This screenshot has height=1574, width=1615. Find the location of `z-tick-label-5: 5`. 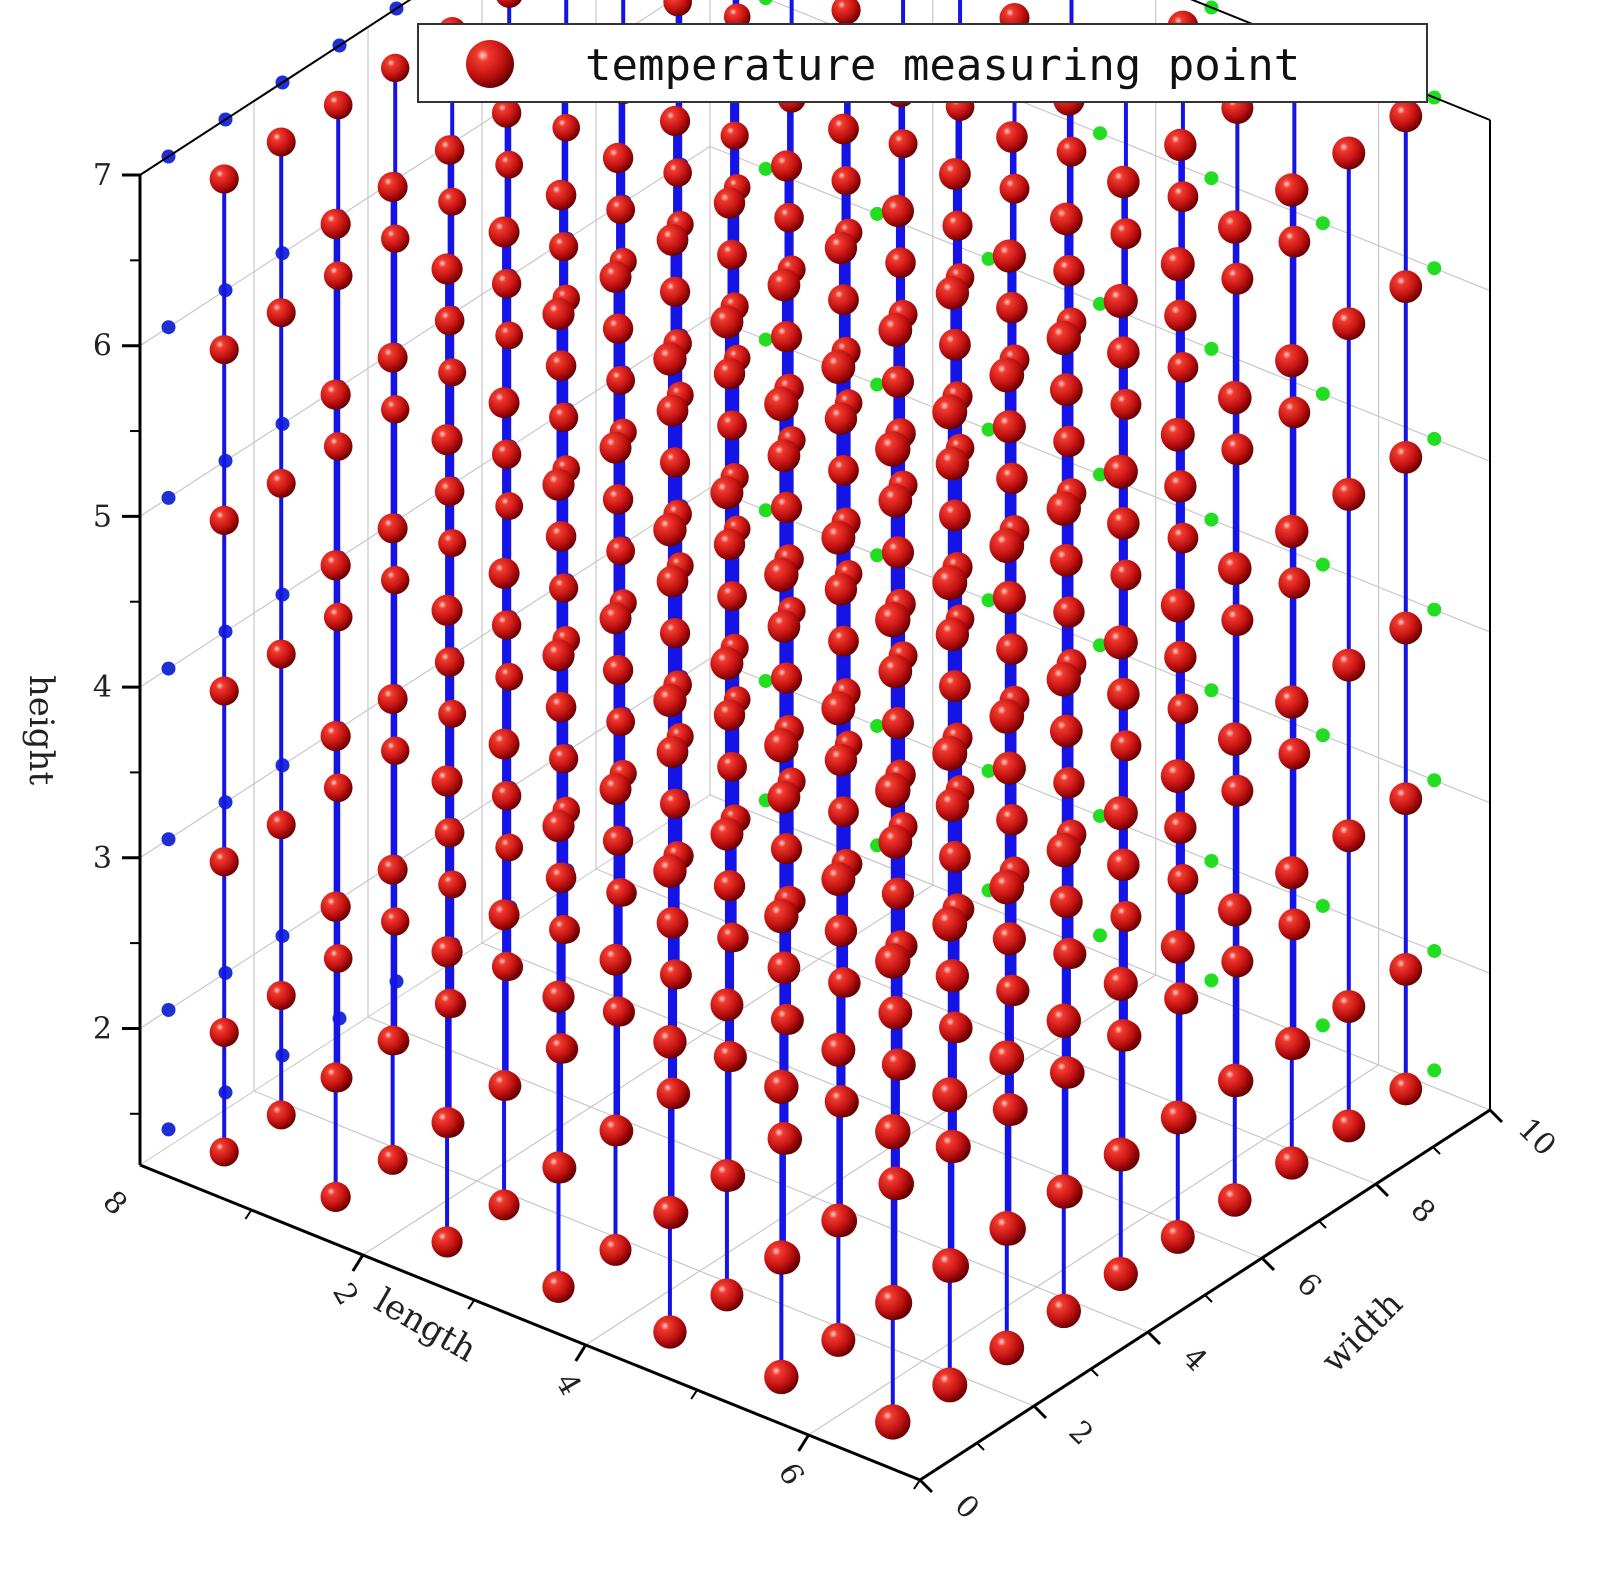

z-tick-label-5: 5 is located at coordinates (102, 516).